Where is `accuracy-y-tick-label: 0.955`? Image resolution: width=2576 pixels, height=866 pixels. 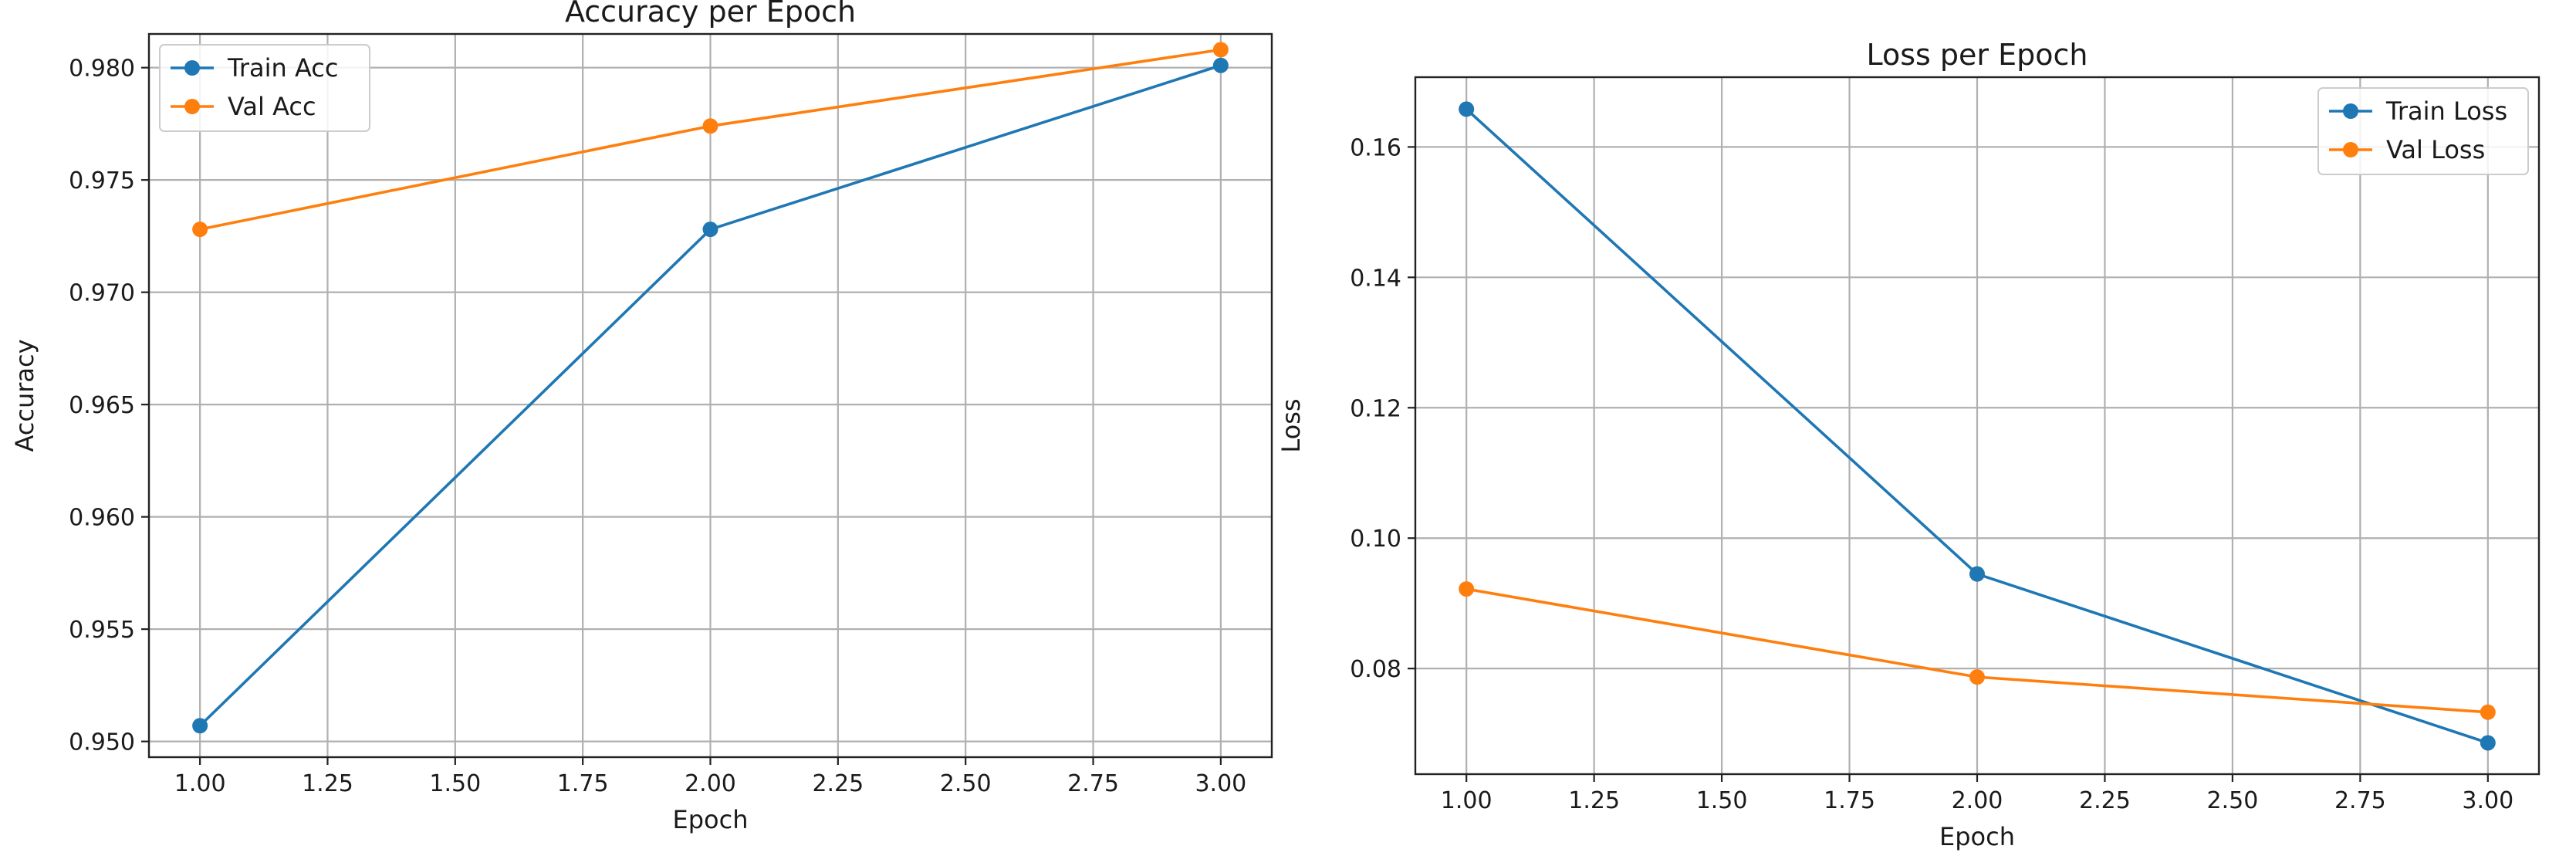 accuracy-y-tick-label: 0.955 is located at coordinates (102, 630).